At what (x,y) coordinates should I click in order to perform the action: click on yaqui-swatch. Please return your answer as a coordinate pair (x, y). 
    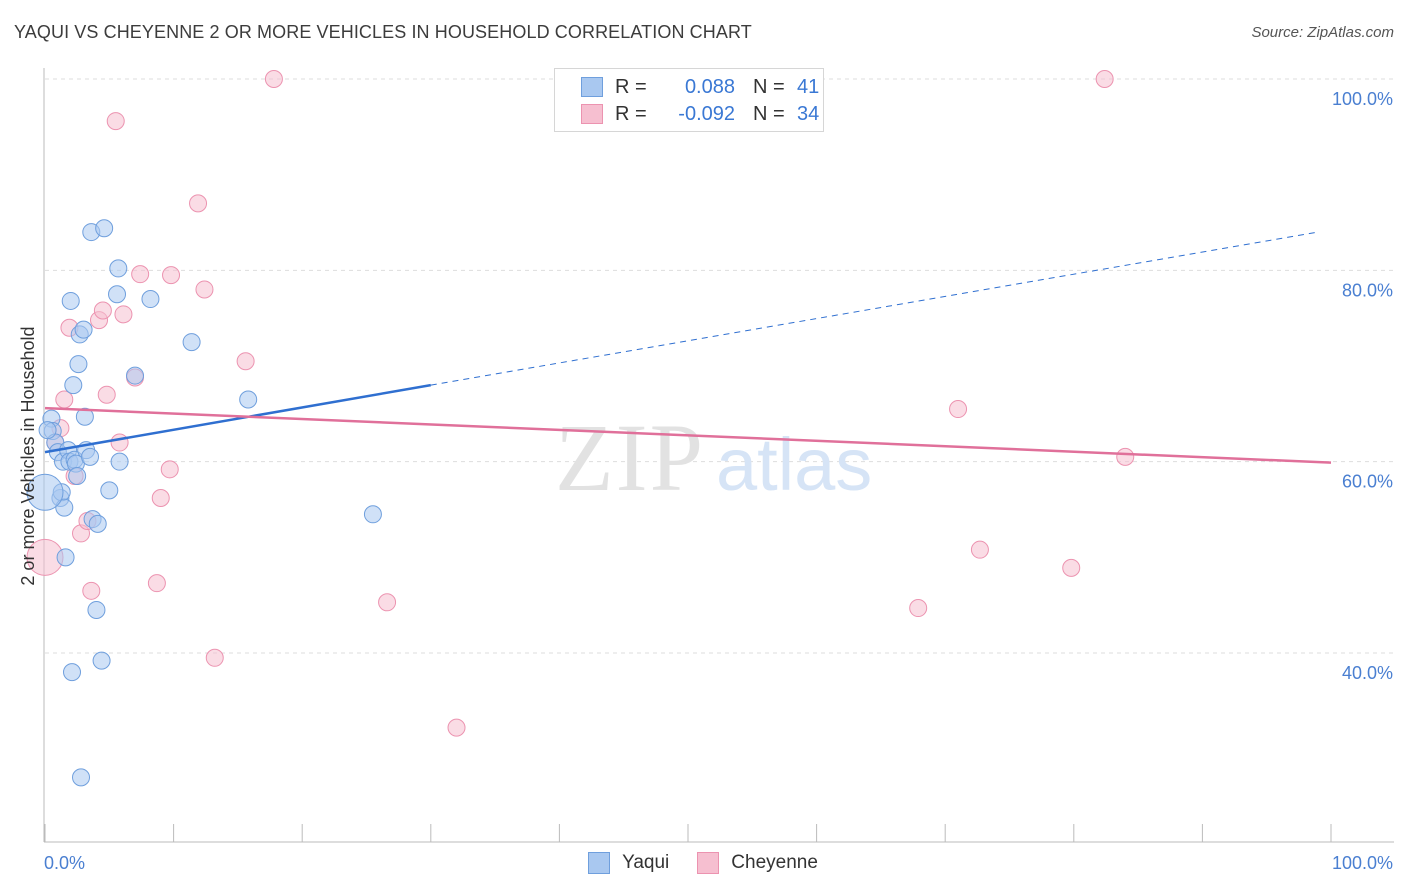
    Looking at the image, I should click on (592, 87).